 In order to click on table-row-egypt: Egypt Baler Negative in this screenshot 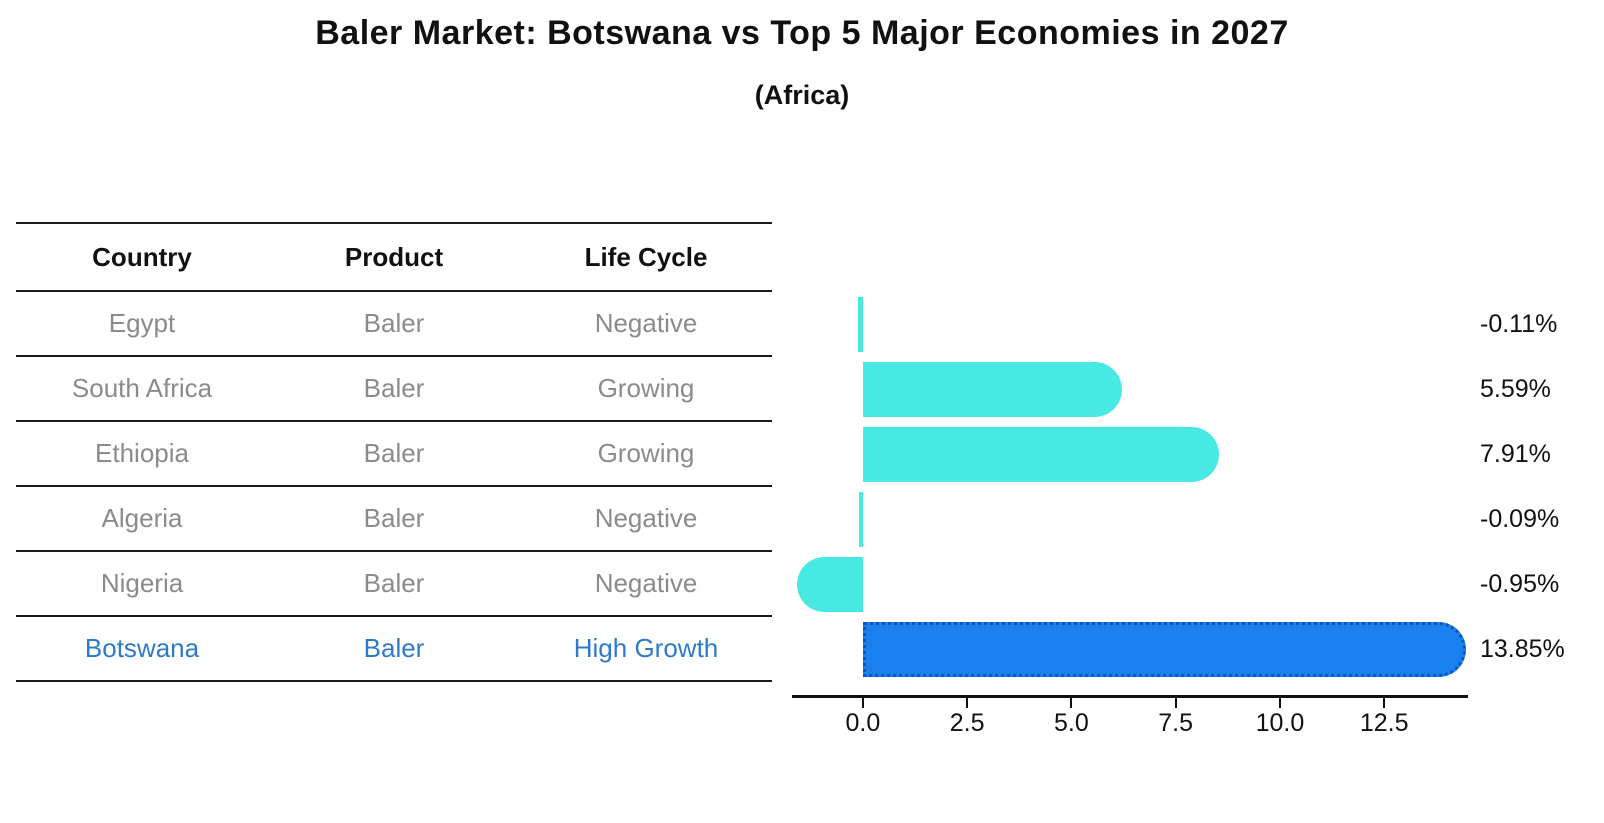, I will do `click(394, 324)`.